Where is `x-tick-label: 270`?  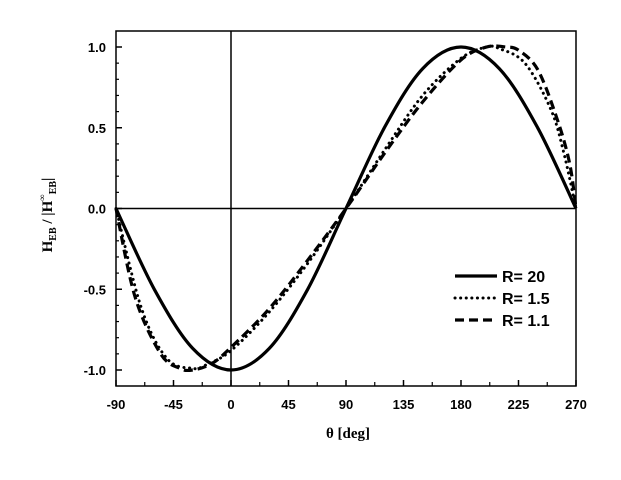 x-tick-label: 270 is located at coordinates (576, 404).